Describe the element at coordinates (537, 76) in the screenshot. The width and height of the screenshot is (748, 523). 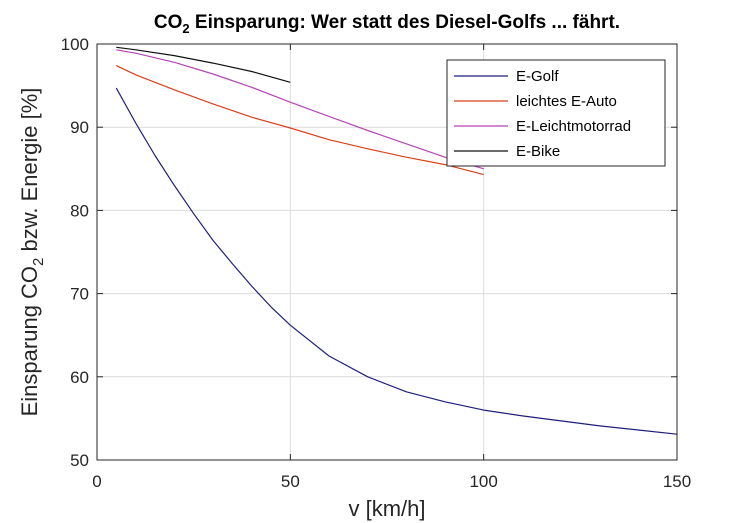
I see `legend-label: E-Golf` at that location.